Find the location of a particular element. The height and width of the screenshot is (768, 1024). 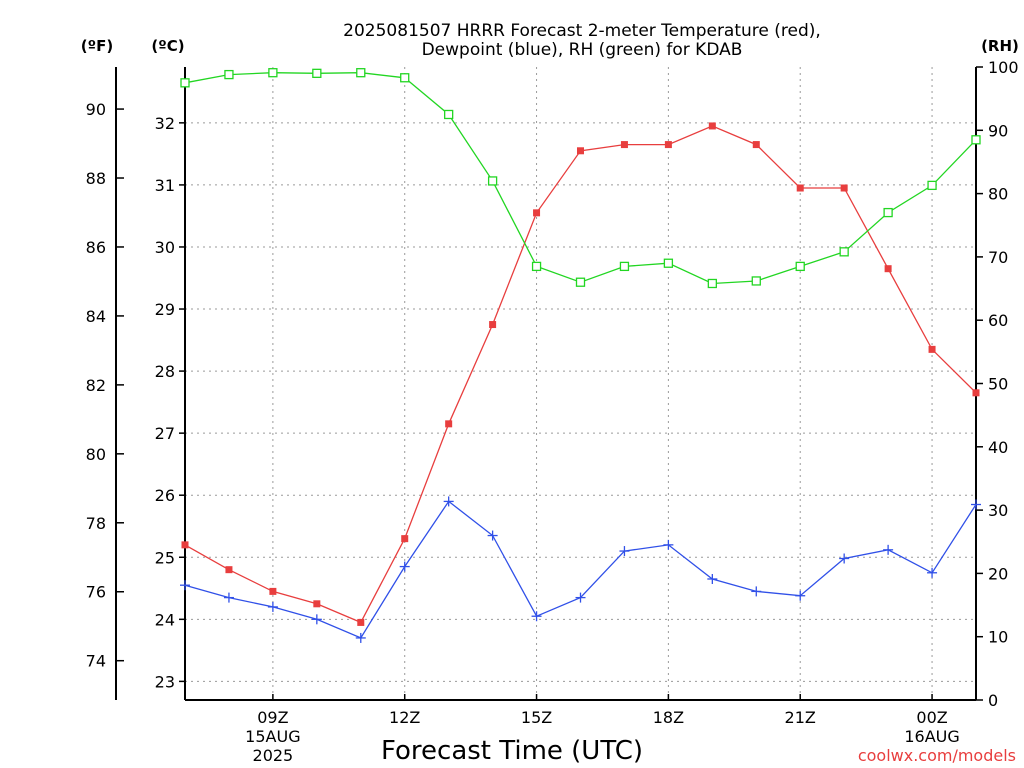

fahrenheit-tick-label: 84 is located at coordinates (96, 316).